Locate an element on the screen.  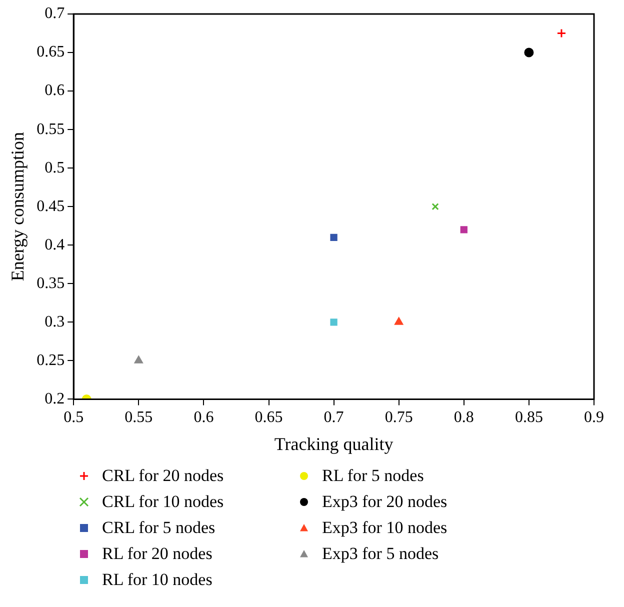
y-tick-label: 0.45 is located at coordinates (50, 206).